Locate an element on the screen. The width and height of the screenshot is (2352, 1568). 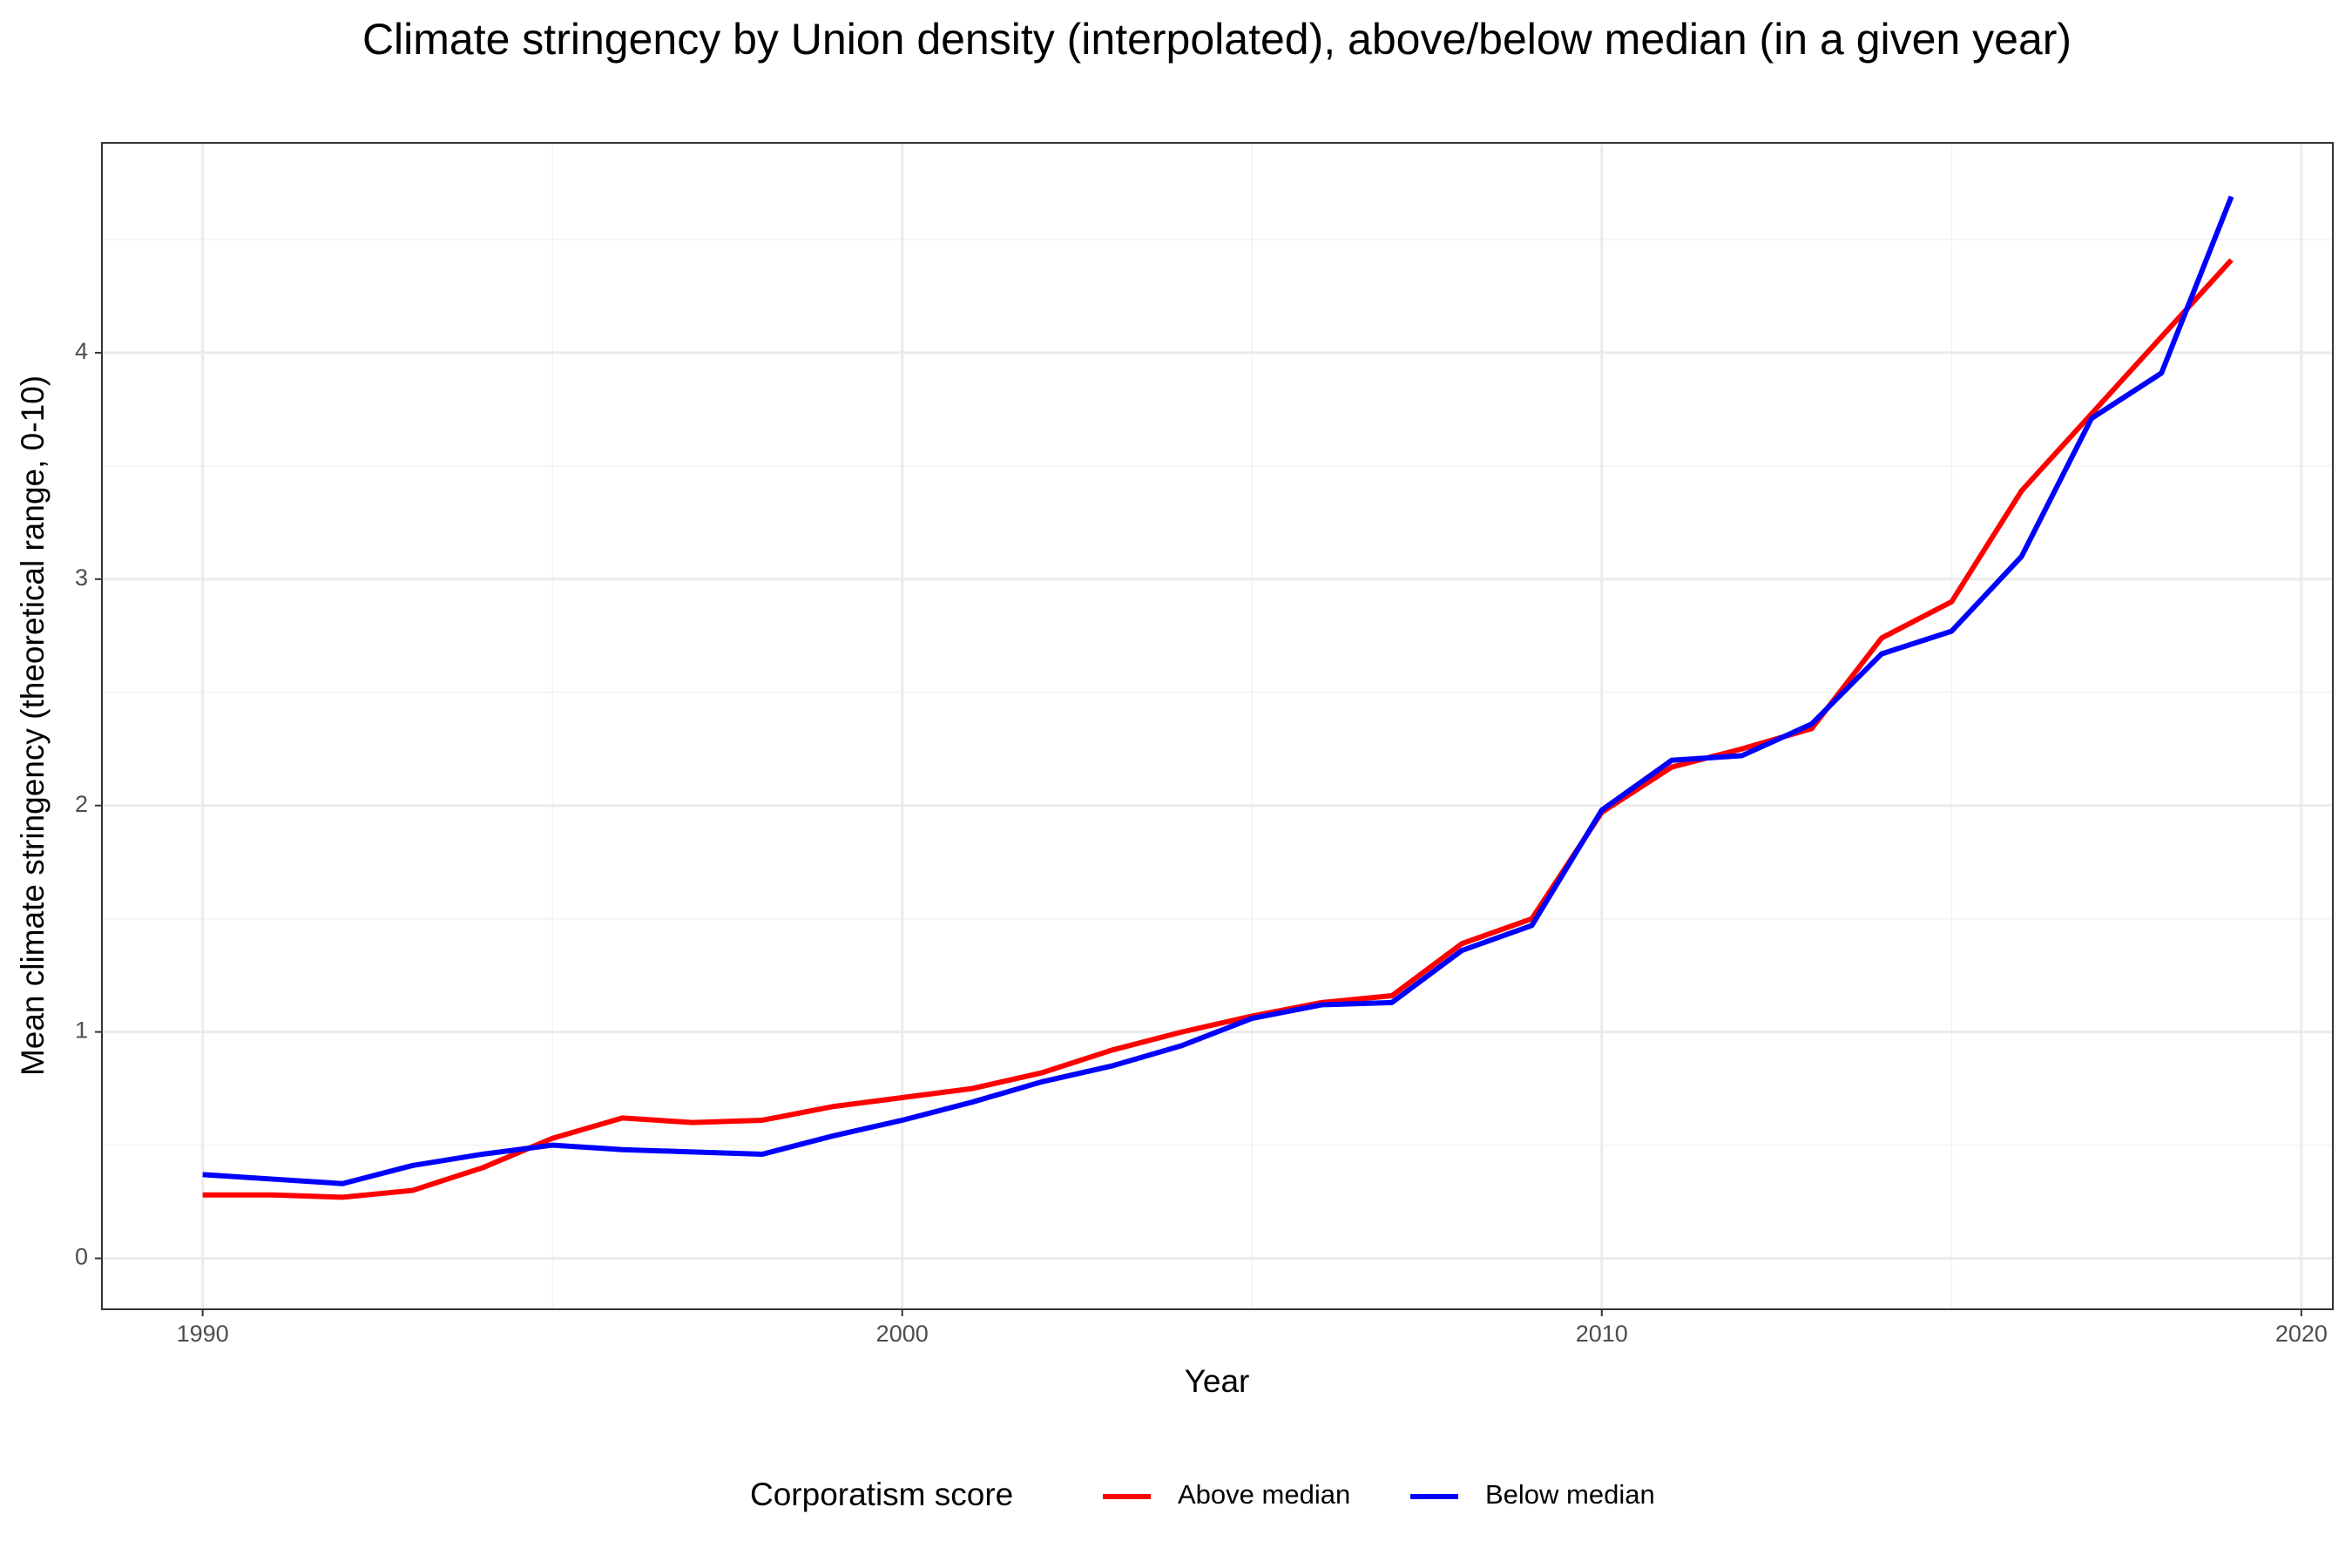
x-tick-label: 2020 is located at coordinates (2301, 1334).